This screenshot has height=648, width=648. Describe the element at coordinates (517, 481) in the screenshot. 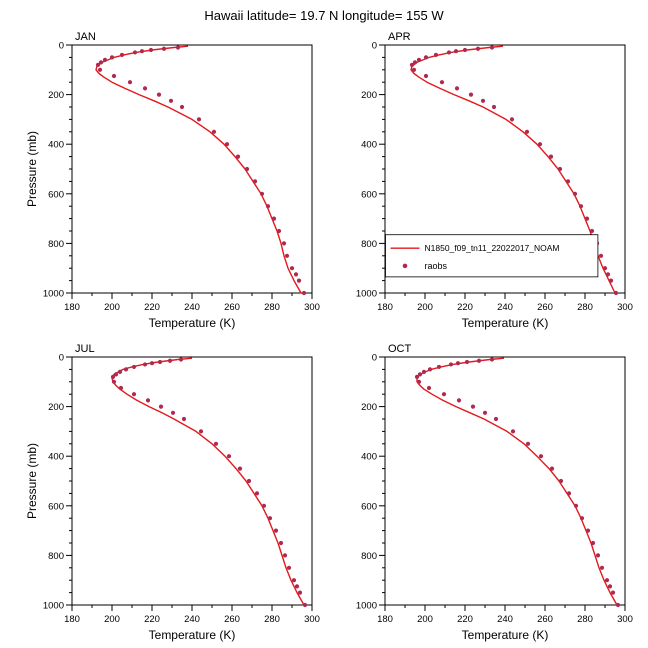

I see `model-line` at that location.